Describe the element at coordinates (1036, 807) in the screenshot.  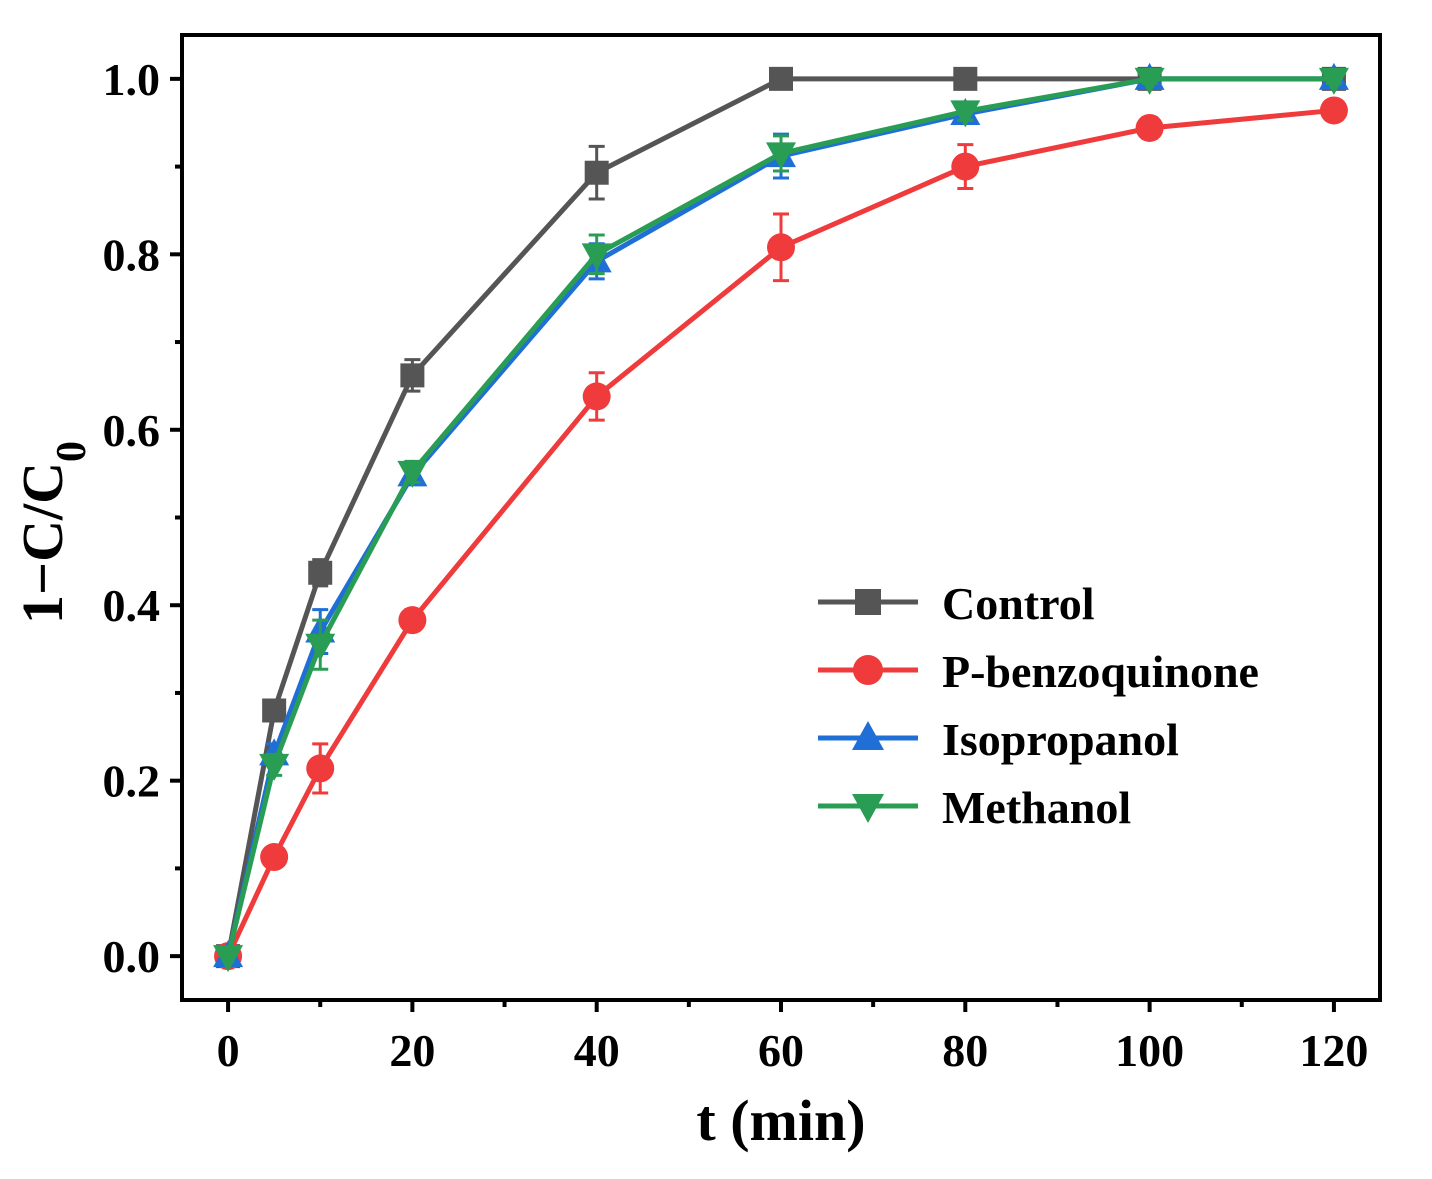
I see `legend-label: Methanol` at that location.